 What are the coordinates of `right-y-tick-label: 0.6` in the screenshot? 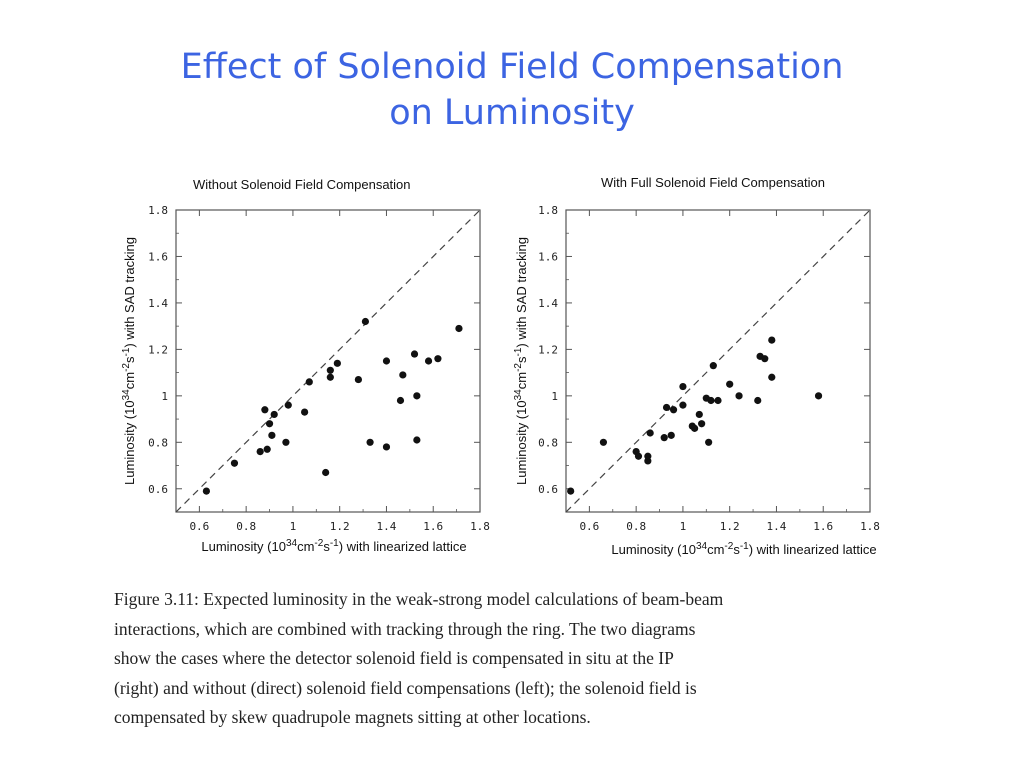 It's located at (548, 489).